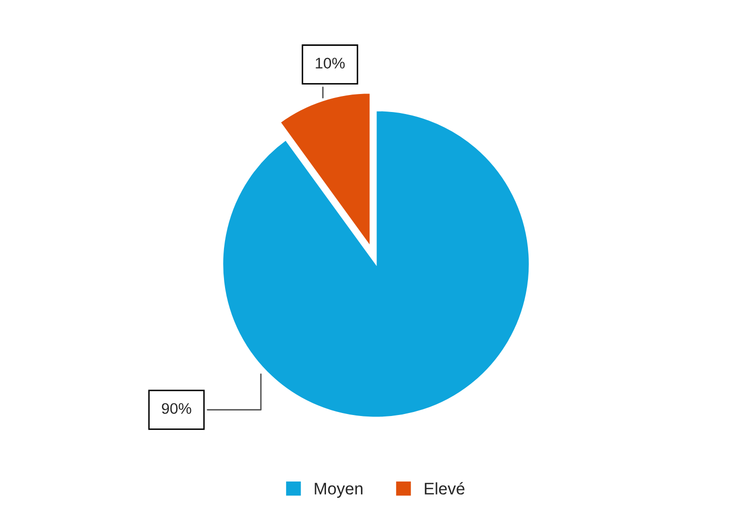 The height and width of the screenshot is (518, 752). What do you see at coordinates (177, 408) in the screenshot?
I see `data-label: 90%` at bounding box center [177, 408].